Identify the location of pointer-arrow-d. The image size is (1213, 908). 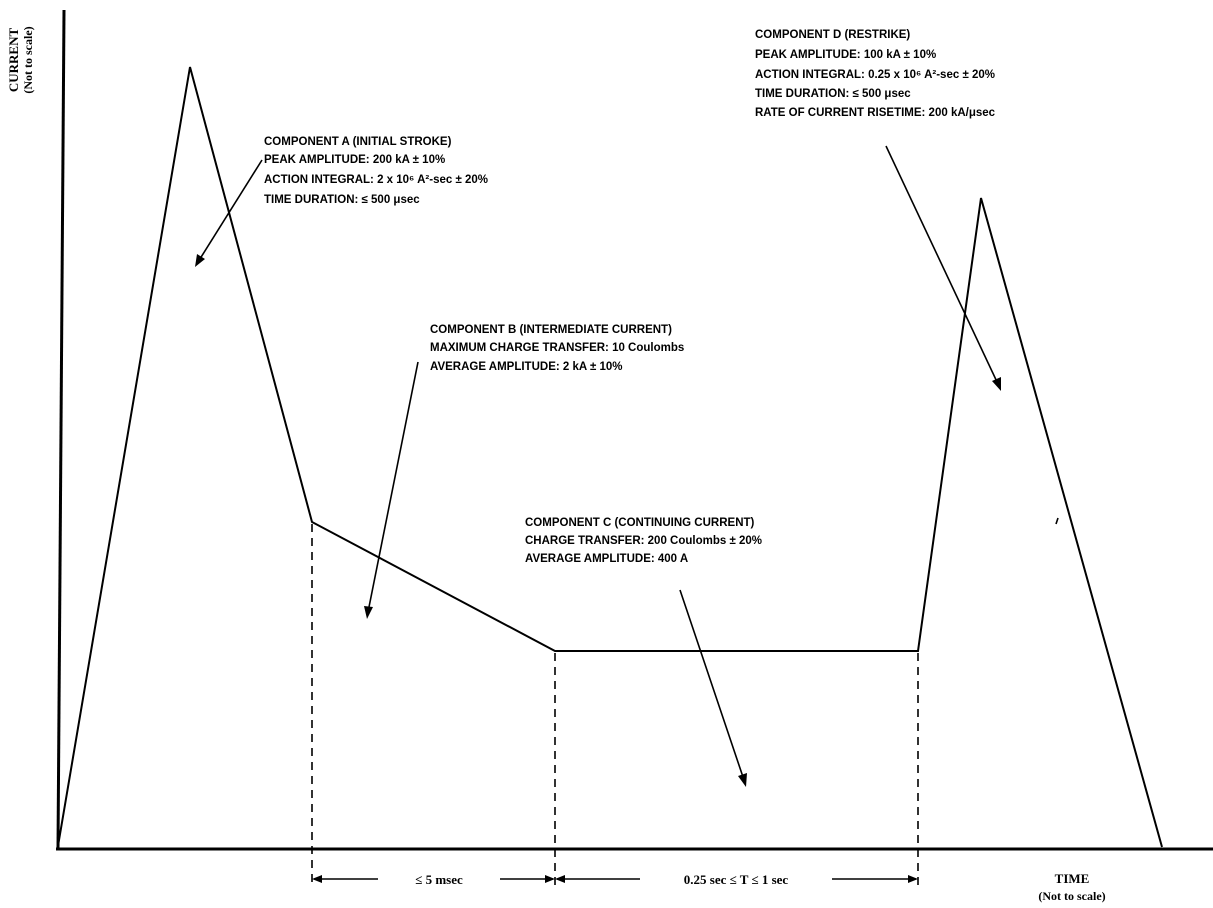
(943, 268).